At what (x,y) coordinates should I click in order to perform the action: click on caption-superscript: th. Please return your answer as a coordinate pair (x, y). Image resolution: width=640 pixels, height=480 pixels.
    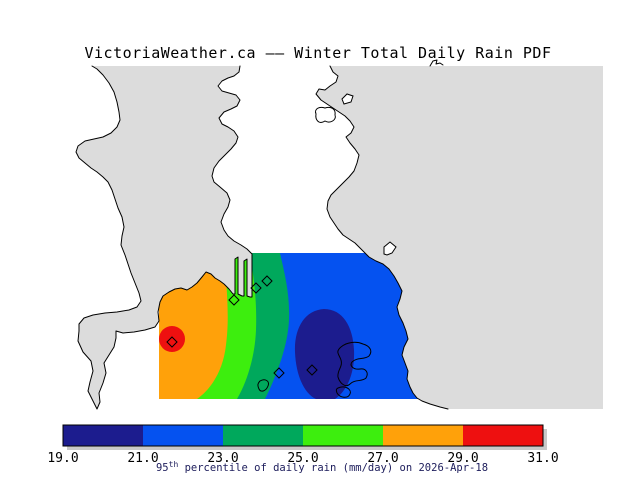
    Looking at the image, I should click on (174, 464).